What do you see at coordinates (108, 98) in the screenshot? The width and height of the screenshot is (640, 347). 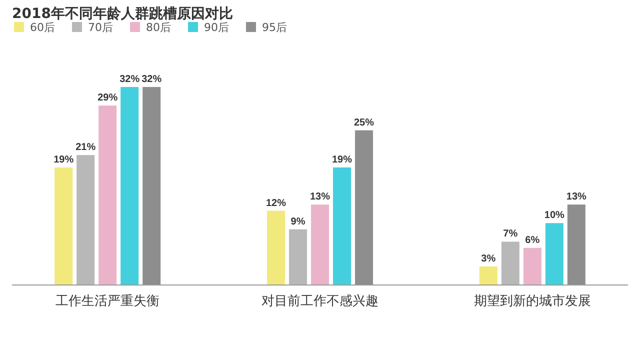 I see `data-label: 29%` at bounding box center [108, 98].